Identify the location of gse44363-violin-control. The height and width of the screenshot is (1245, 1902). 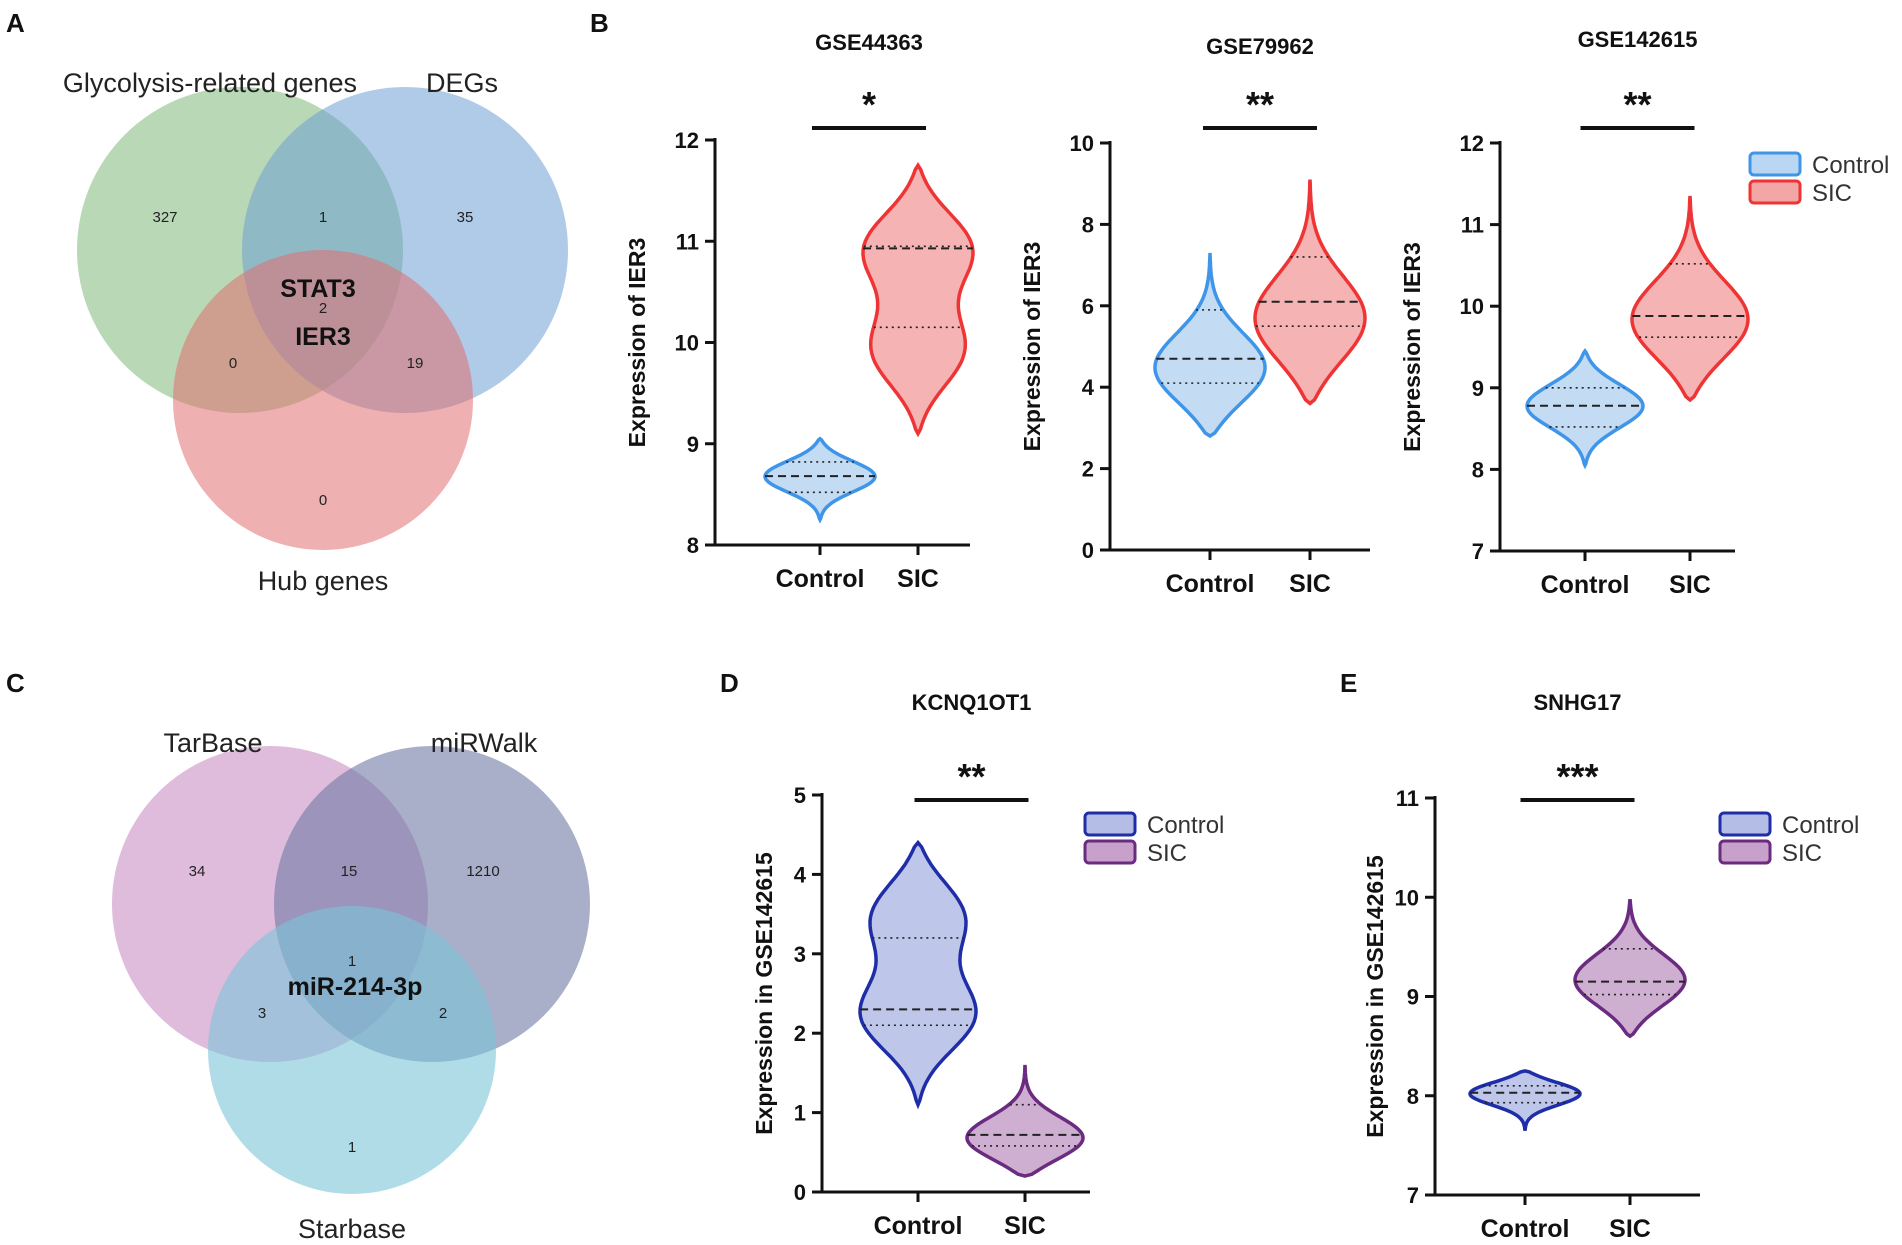
(820, 480).